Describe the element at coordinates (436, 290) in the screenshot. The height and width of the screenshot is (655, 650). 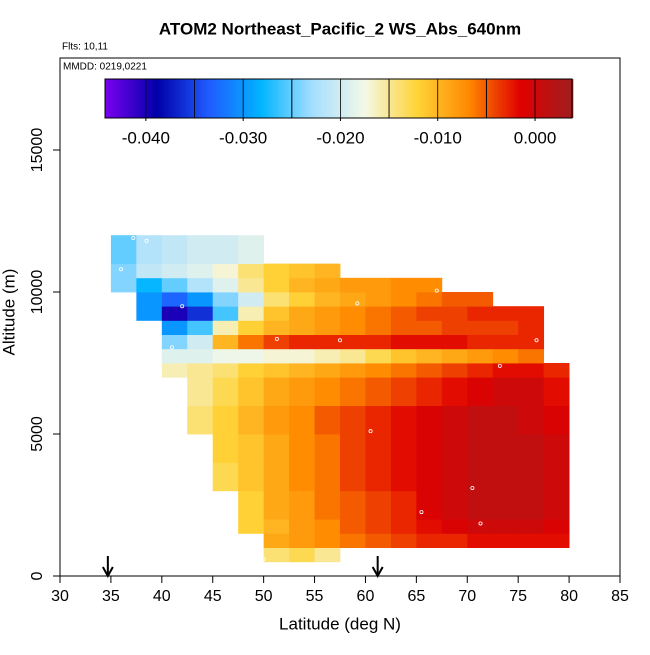
I see `track-point` at that location.